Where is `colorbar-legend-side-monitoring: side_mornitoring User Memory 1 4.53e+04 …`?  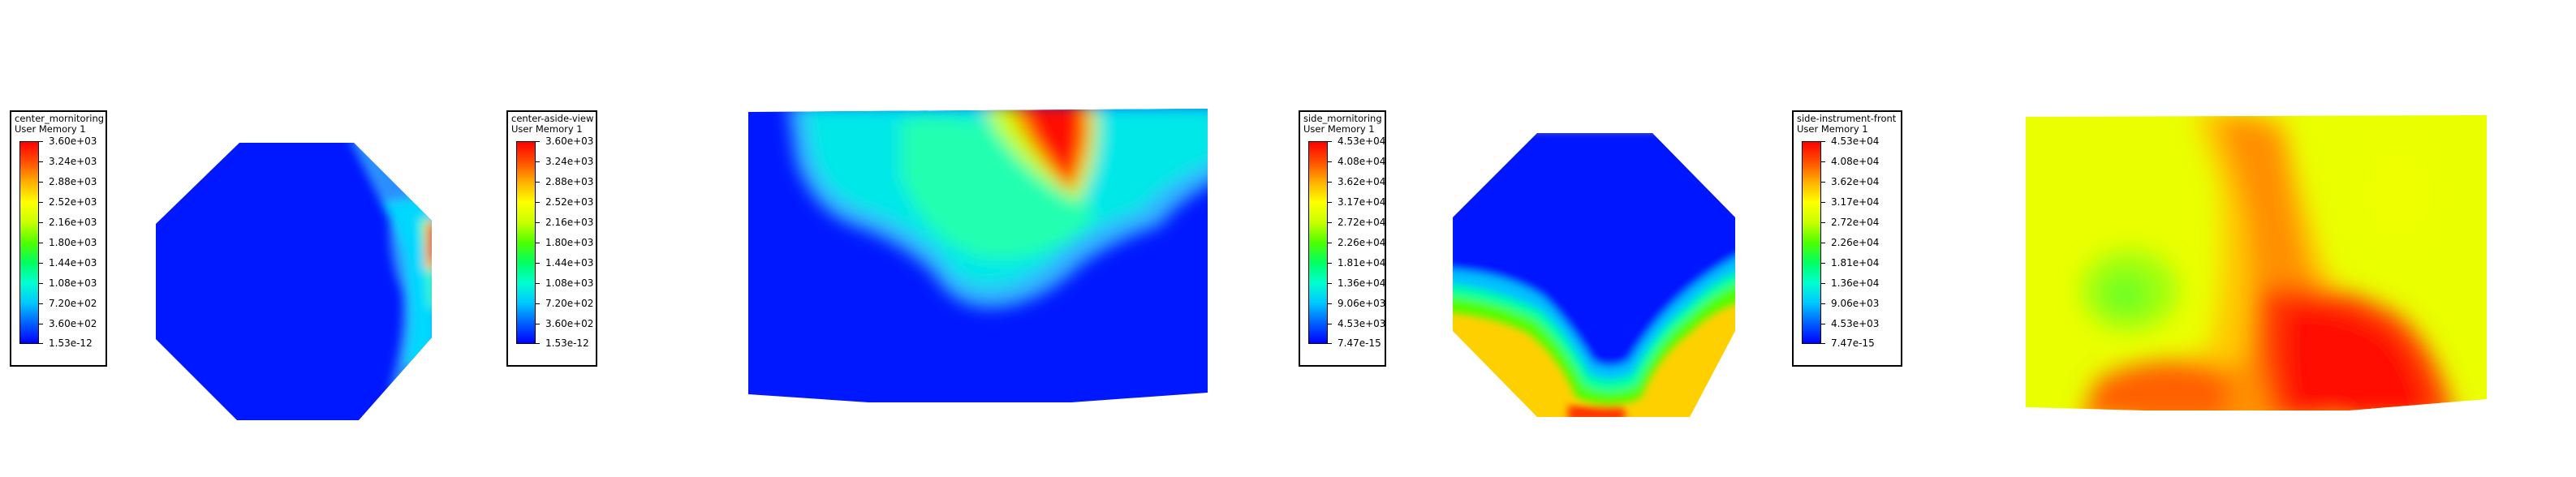
colorbar-legend-side-monitoring: side_mornitoring User Memory 1 4.53e+04 … is located at coordinates (1343, 238).